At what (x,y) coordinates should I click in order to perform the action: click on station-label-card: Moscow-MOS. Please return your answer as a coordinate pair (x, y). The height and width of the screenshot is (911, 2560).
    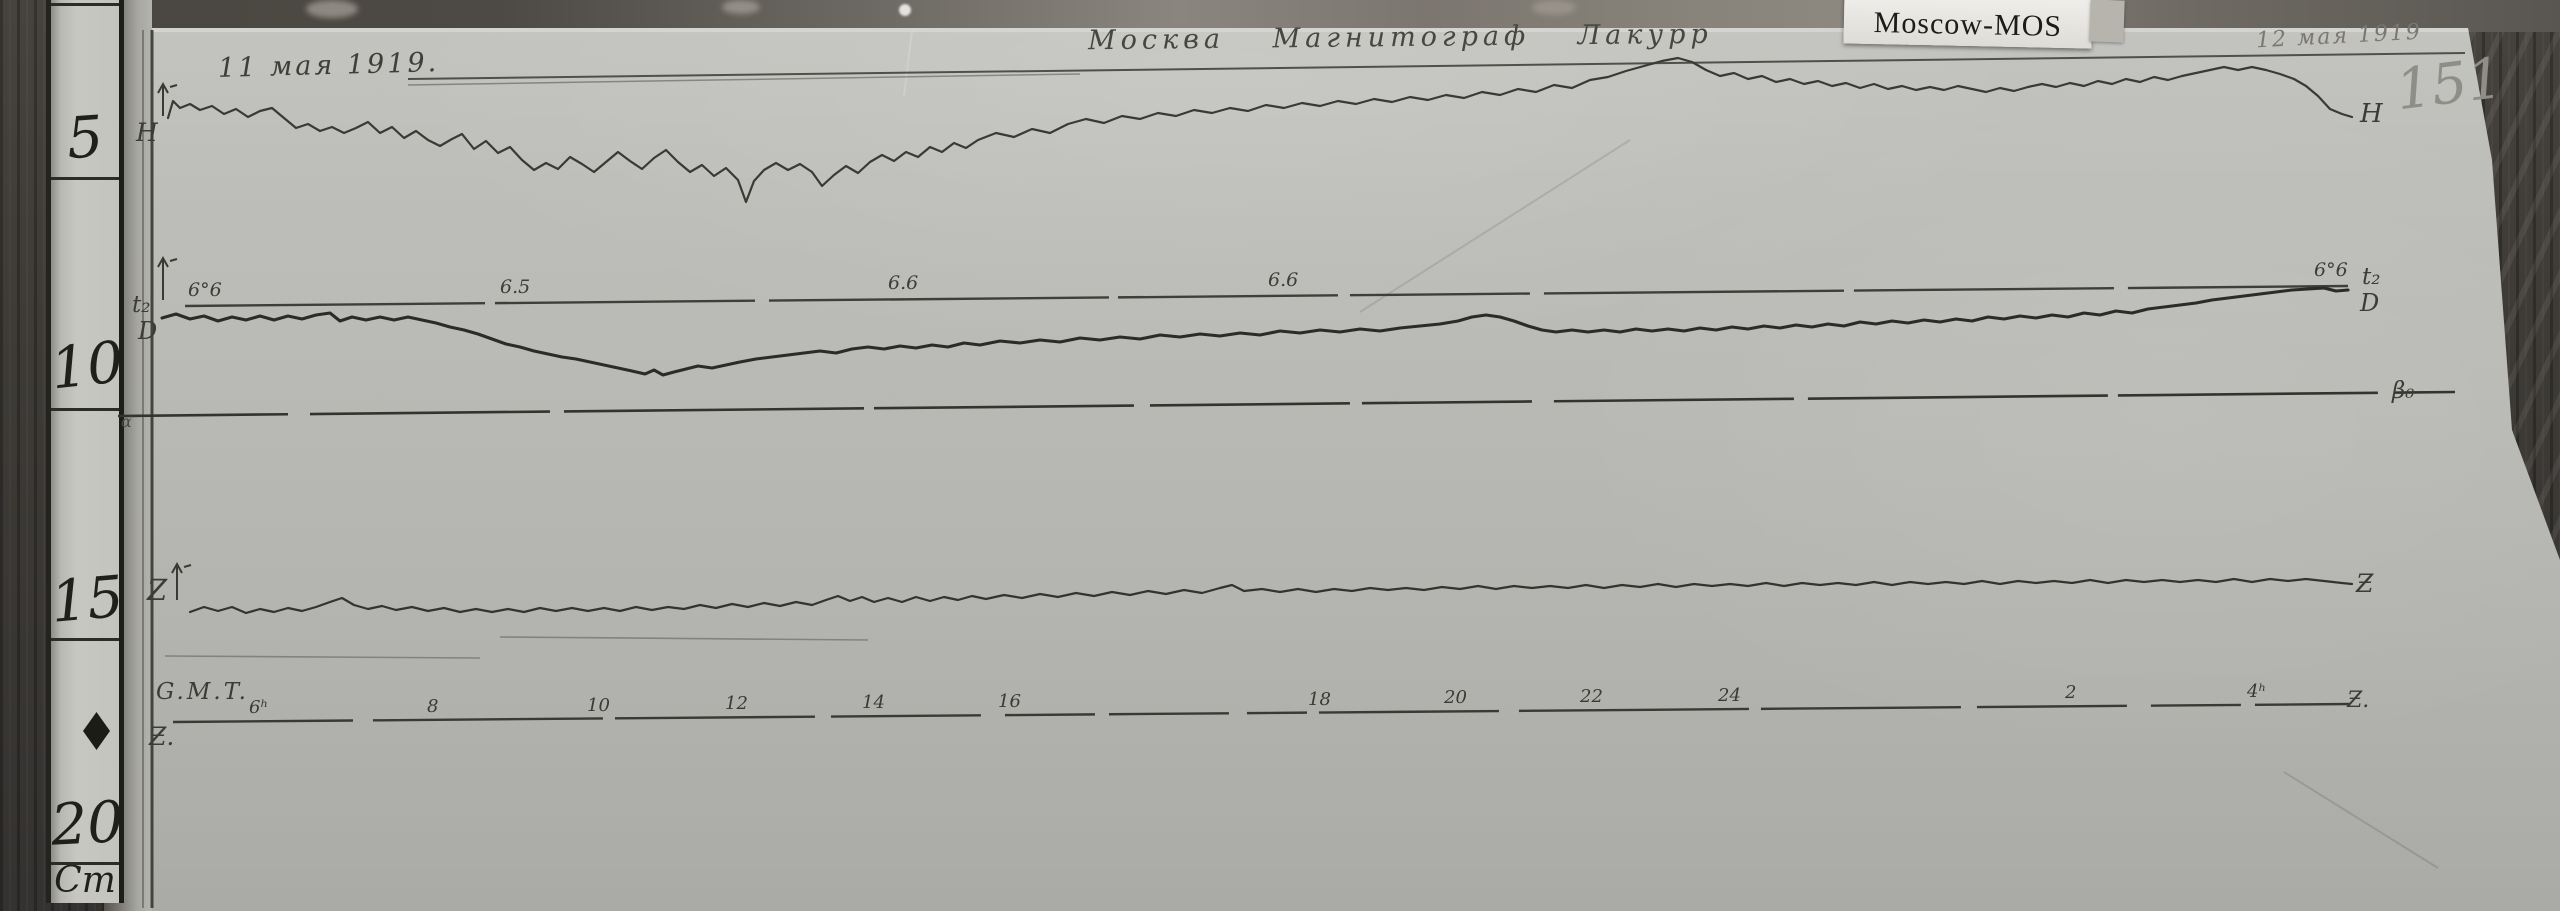
    Looking at the image, I should click on (1968, 24).